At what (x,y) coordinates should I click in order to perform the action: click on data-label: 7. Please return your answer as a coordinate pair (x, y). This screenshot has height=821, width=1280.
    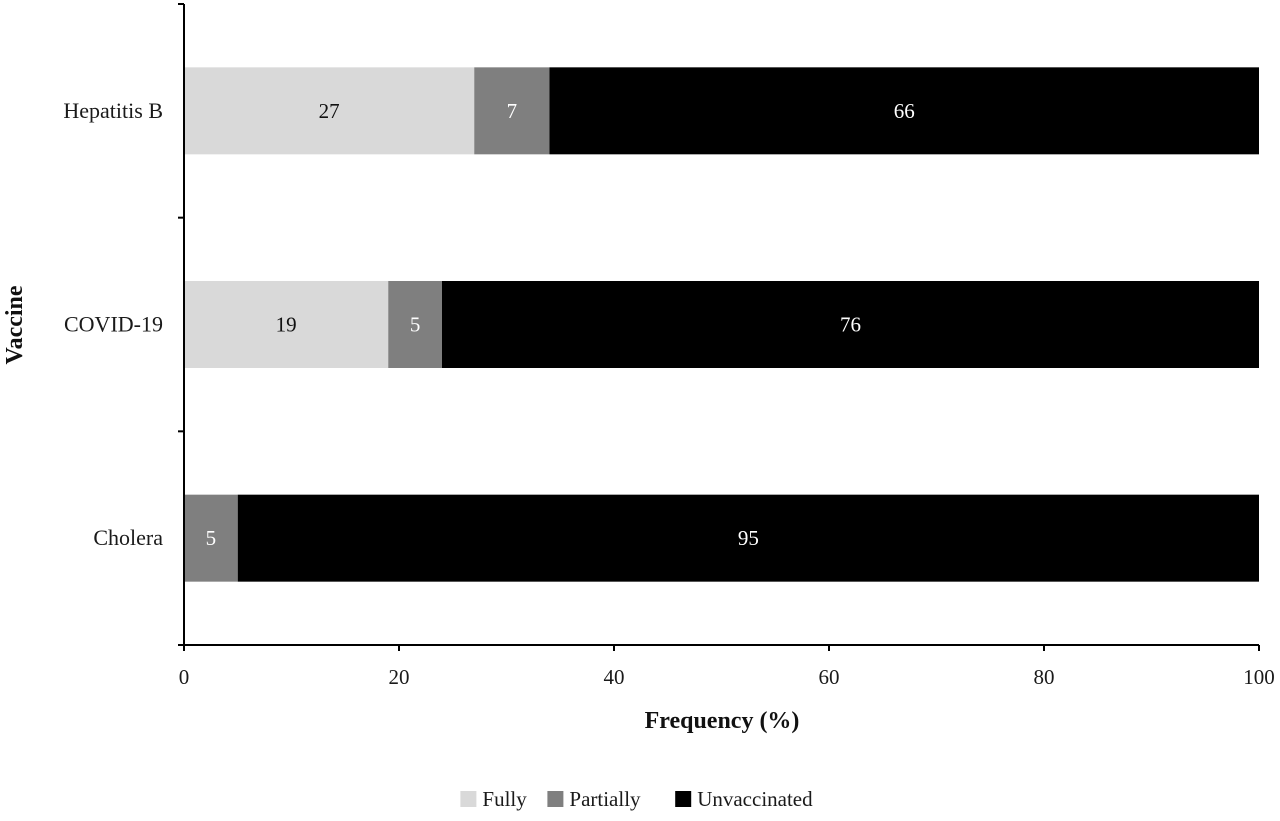
    Looking at the image, I should click on (512, 111).